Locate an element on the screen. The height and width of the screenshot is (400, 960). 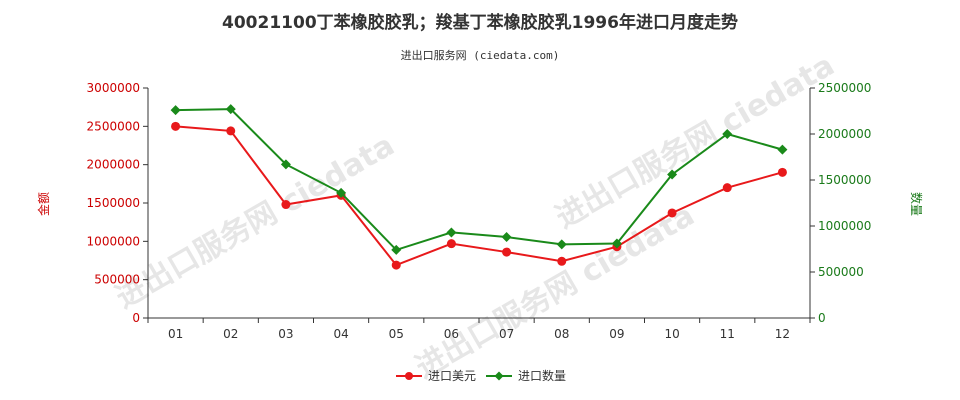
chart-title: 40021100丁苯橡胶胶乳；羧基丁苯橡胶胶乳1996年进口月度走势 is located at coordinates (480, 23).